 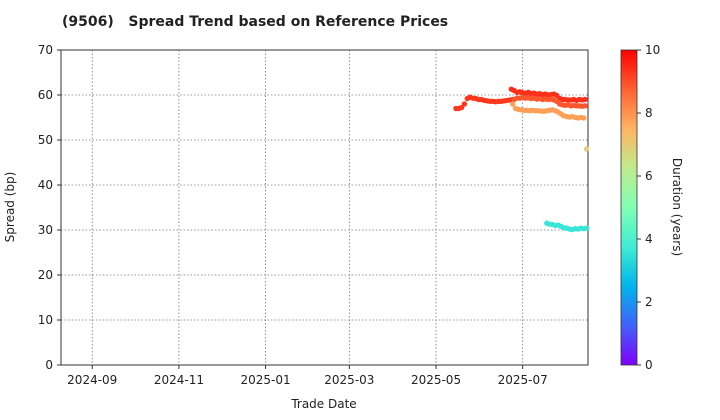 What do you see at coordinates (45, 185) in the screenshot?
I see `y-tick-label: 40` at bounding box center [45, 185].